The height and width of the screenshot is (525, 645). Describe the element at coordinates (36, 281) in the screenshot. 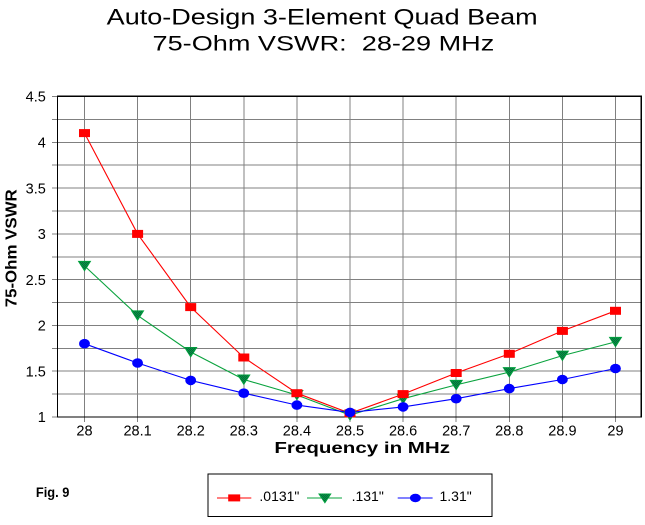

I see `svg-text: 2.5` at that location.